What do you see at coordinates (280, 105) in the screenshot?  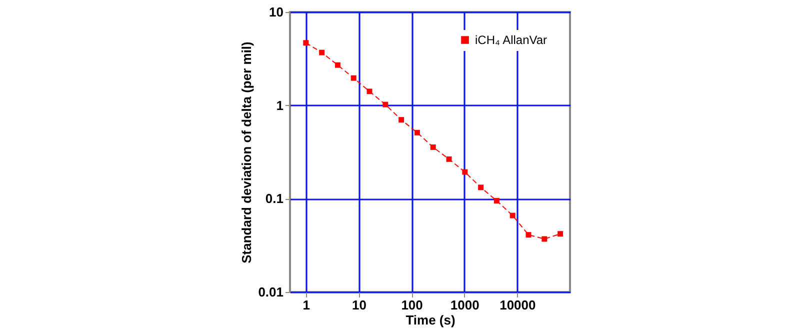 I see `y-tick-label: 1` at bounding box center [280, 105].